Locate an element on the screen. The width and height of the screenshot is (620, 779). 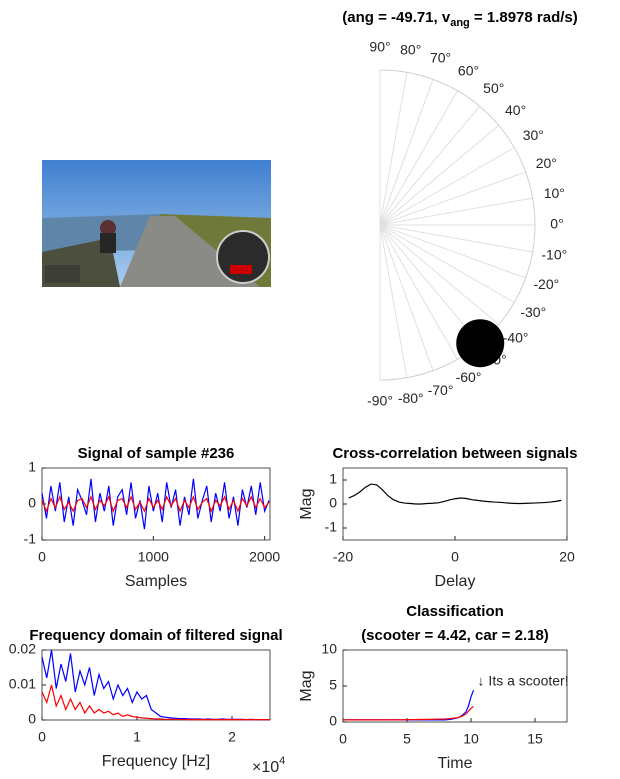
angle-marker is located at coordinates (480, 343).